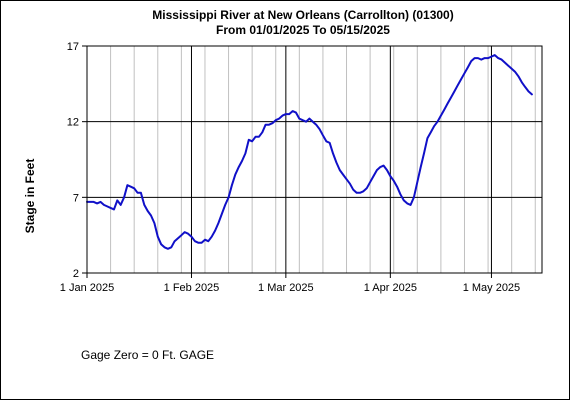 The height and width of the screenshot is (400, 570). Describe the element at coordinates (390, 288) in the screenshot. I see `x-tick-label: 1 Apr 2025` at that location.